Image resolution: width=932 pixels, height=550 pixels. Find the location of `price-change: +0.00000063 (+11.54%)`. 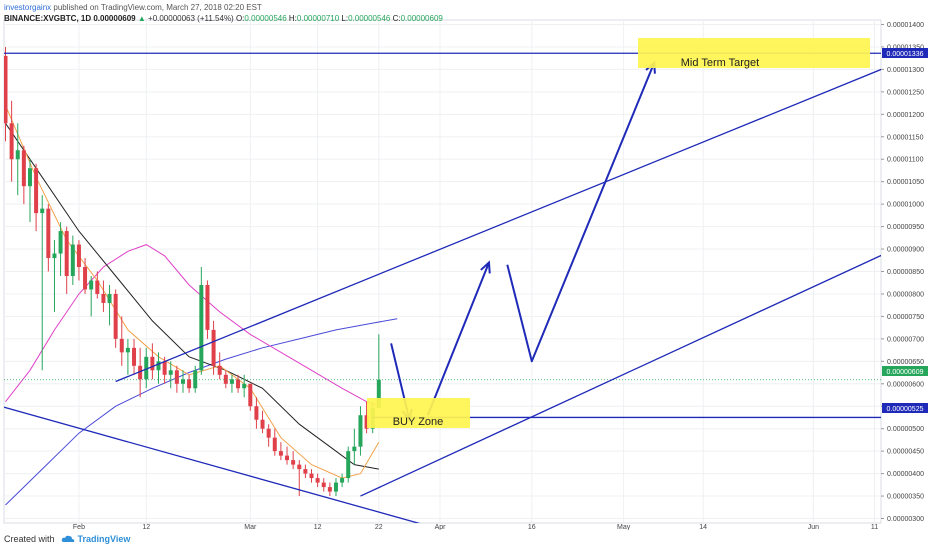

price-change: +0.00000063 (+11.54%) is located at coordinates (191, 18).